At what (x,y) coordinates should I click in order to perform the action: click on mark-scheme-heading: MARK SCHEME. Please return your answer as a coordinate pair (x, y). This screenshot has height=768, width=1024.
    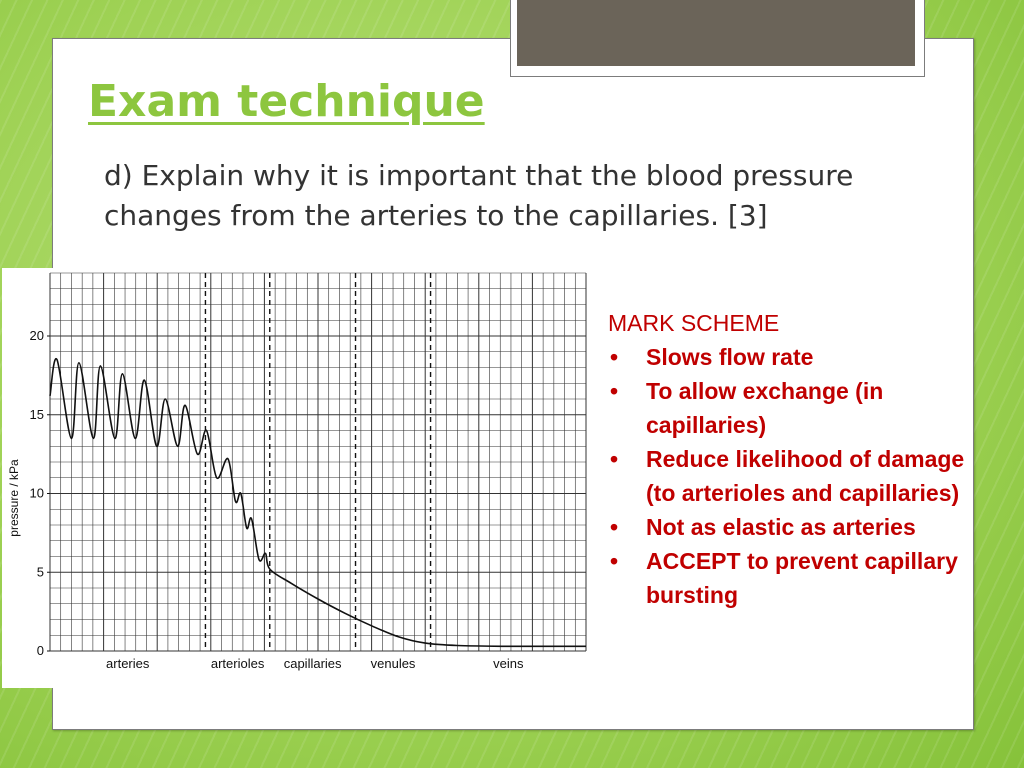
    Looking at the image, I should click on (694, 323).